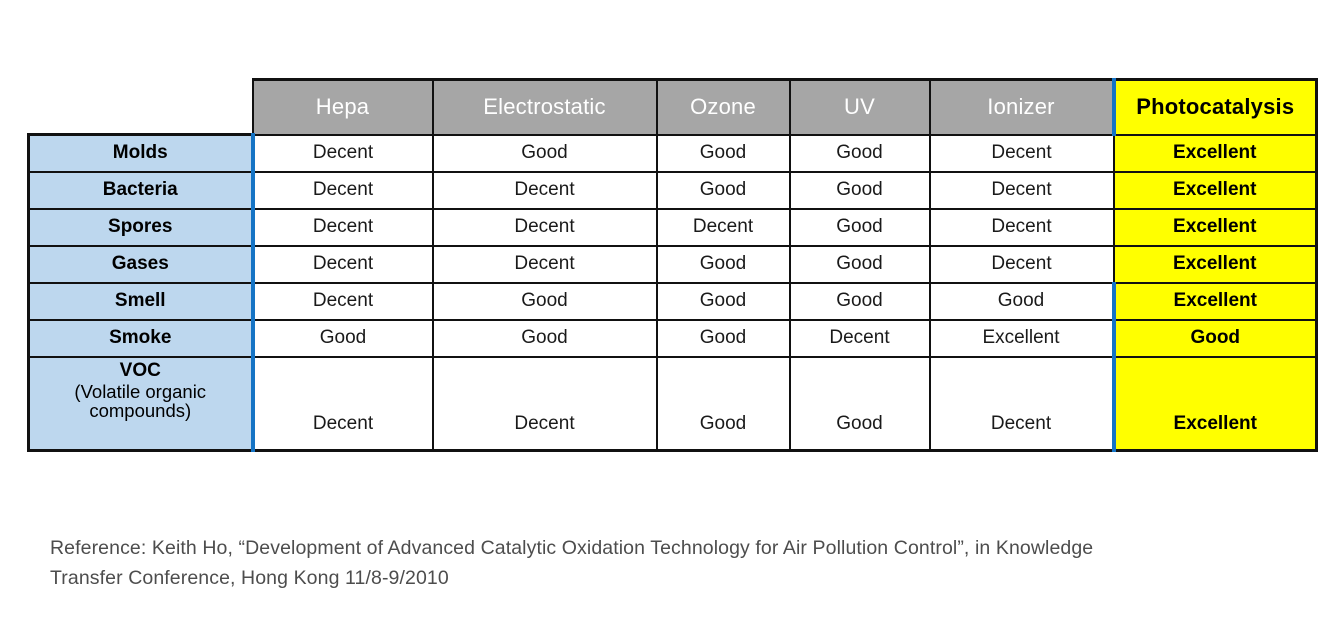 The width and height of the screenshot is (1342, 625). I want to click on row-label-text: Spores, so click(140, 226).